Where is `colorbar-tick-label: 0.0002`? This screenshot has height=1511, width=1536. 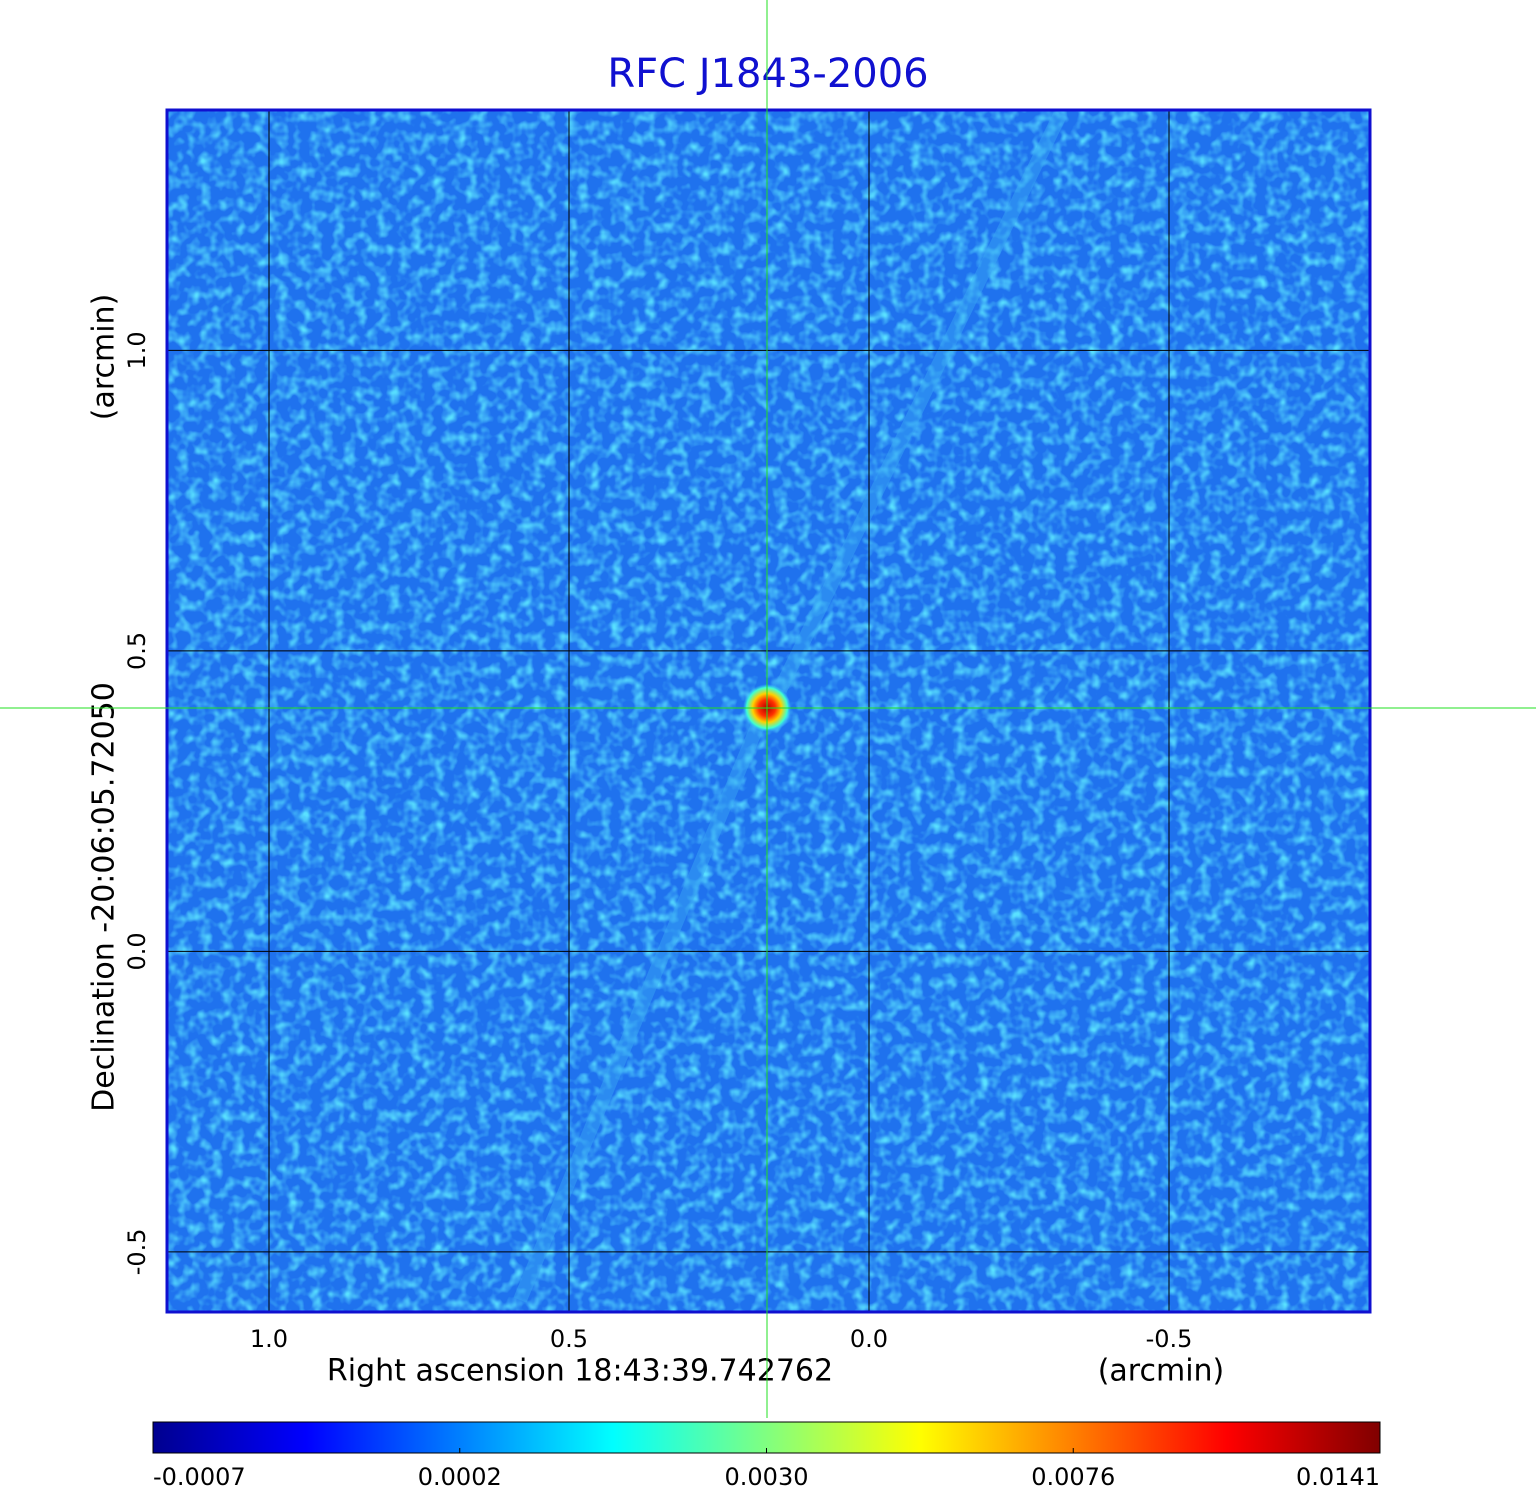
colorbar-tick-label: 0.0002 is located at coordinates (460, 1477).